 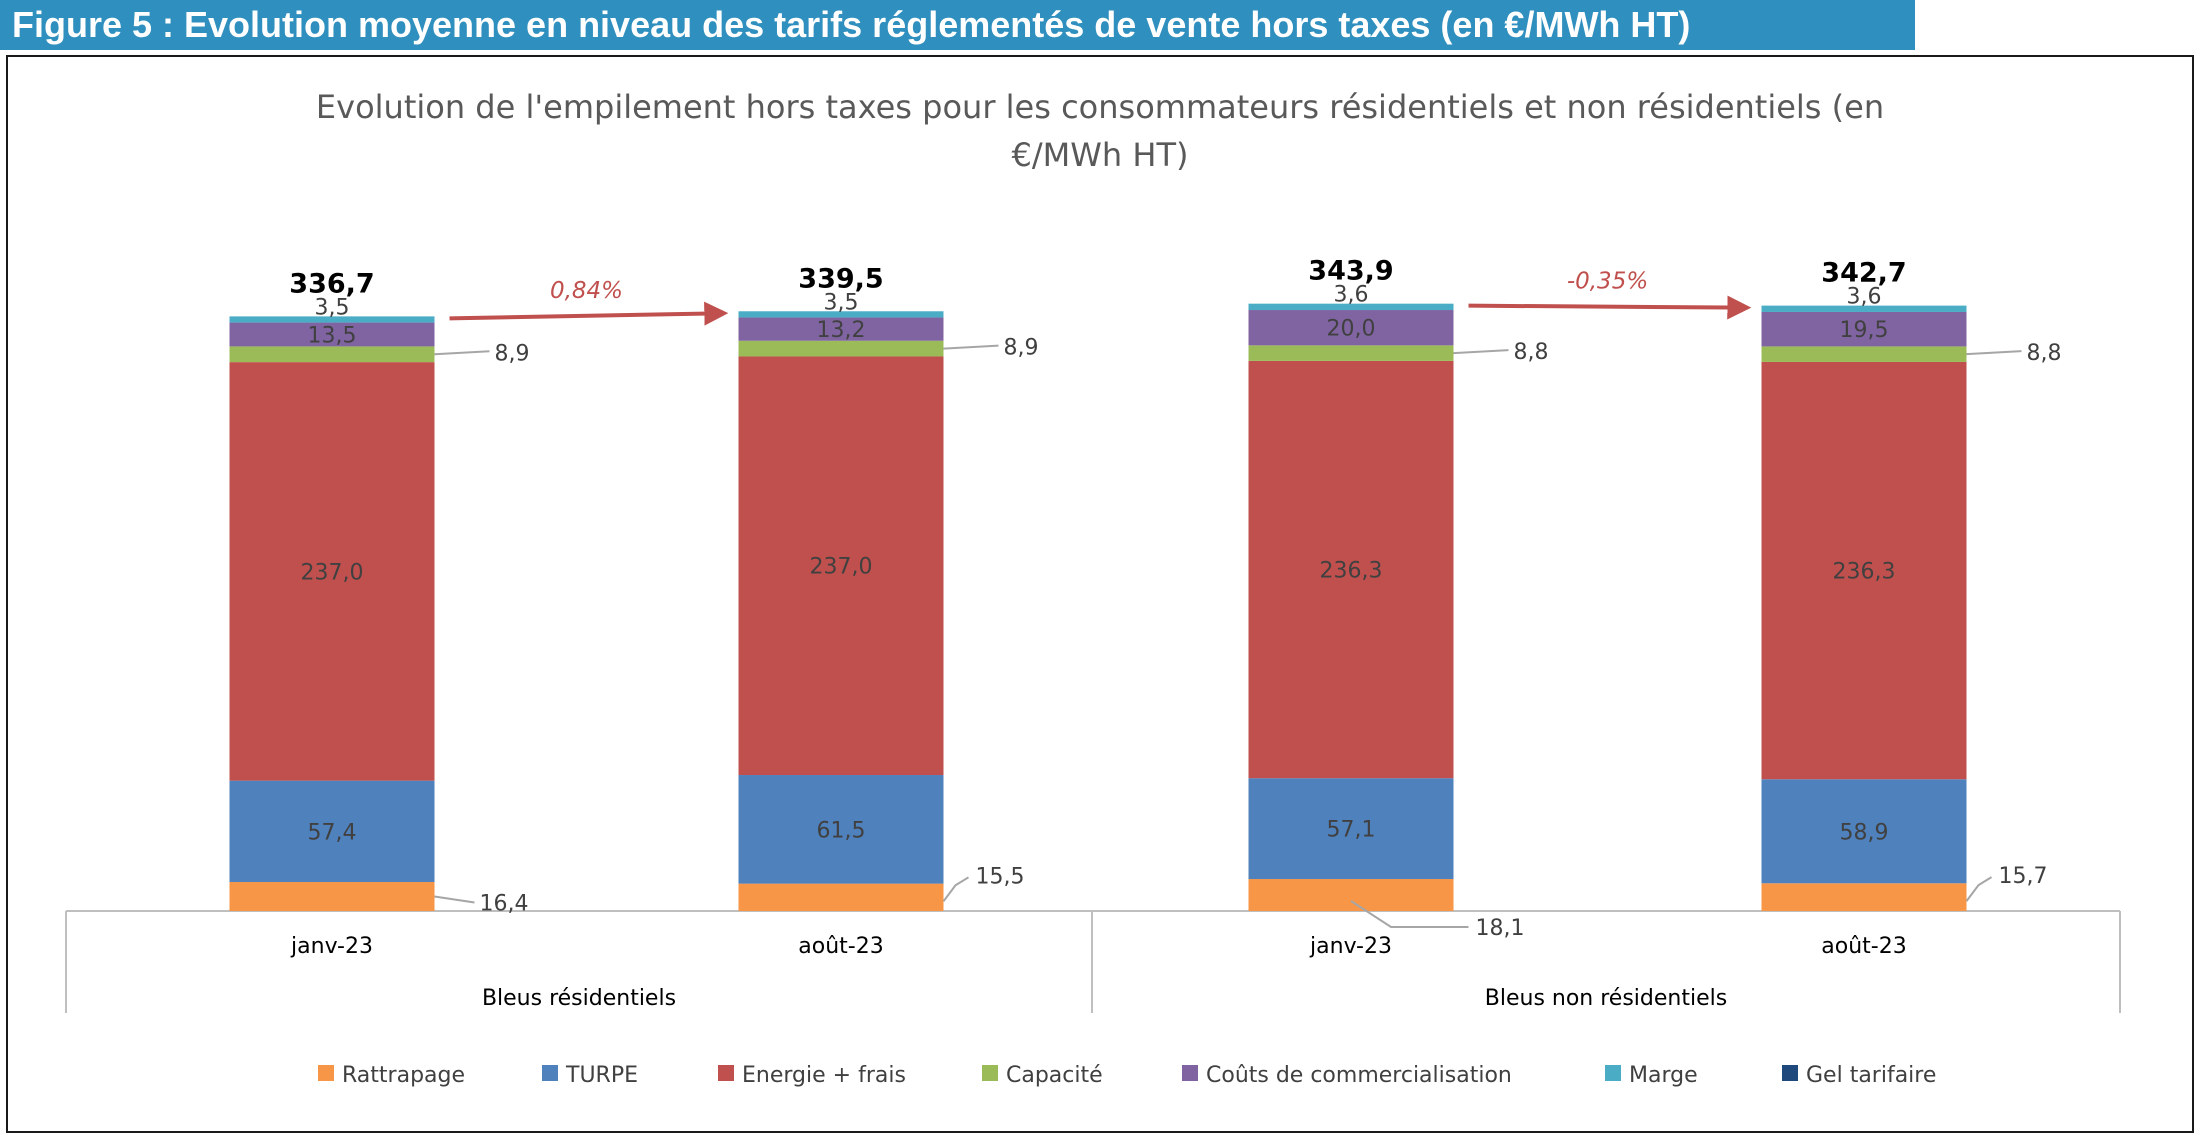 I want to click on legend-swatch-turpe, so click(x=550, y=1073).